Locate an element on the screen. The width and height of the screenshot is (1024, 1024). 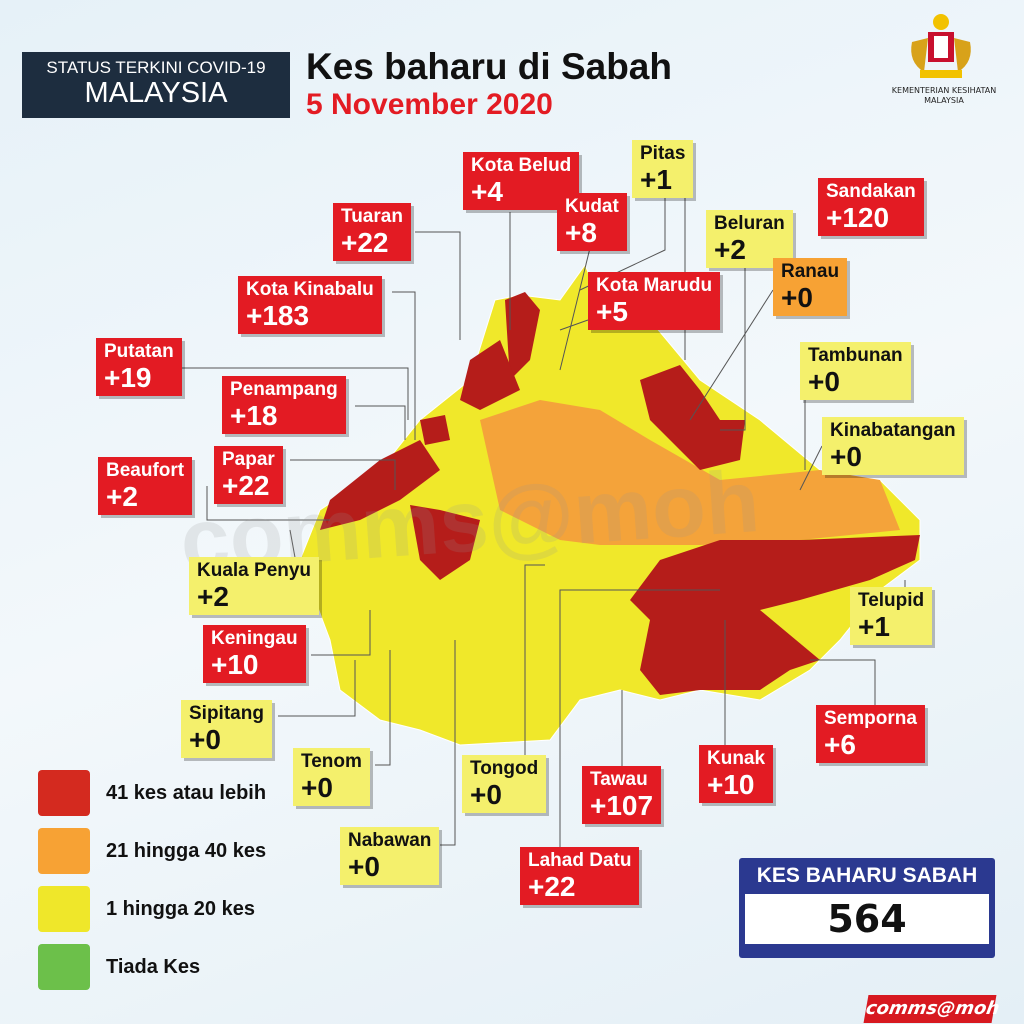
status-line2: MALAYSIA is located at coordinates (156, 93).